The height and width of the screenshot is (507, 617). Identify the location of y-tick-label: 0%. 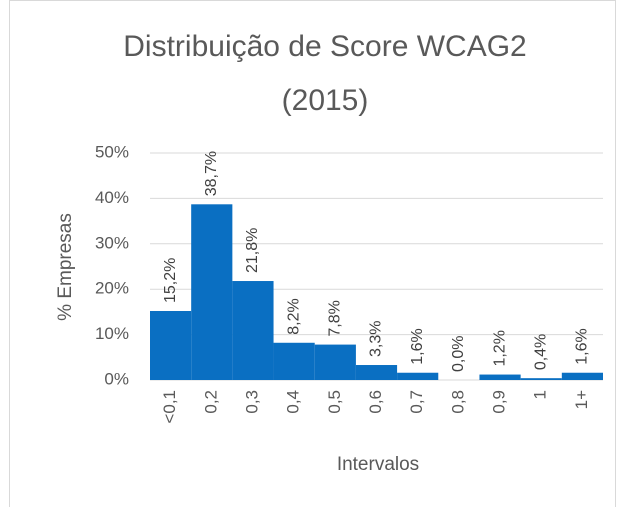
(116, 378).